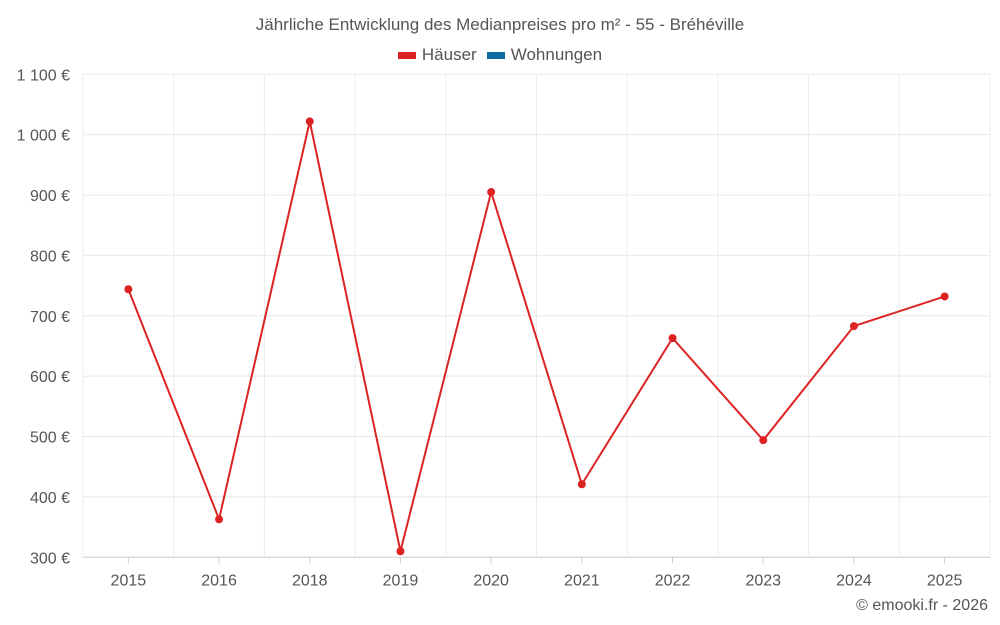 The image size is (1000, 625). What do you see at coordinates (50, 558) in the screenshot?
I see `y-tick-label: 300 €` at bounding box center [50, 558].